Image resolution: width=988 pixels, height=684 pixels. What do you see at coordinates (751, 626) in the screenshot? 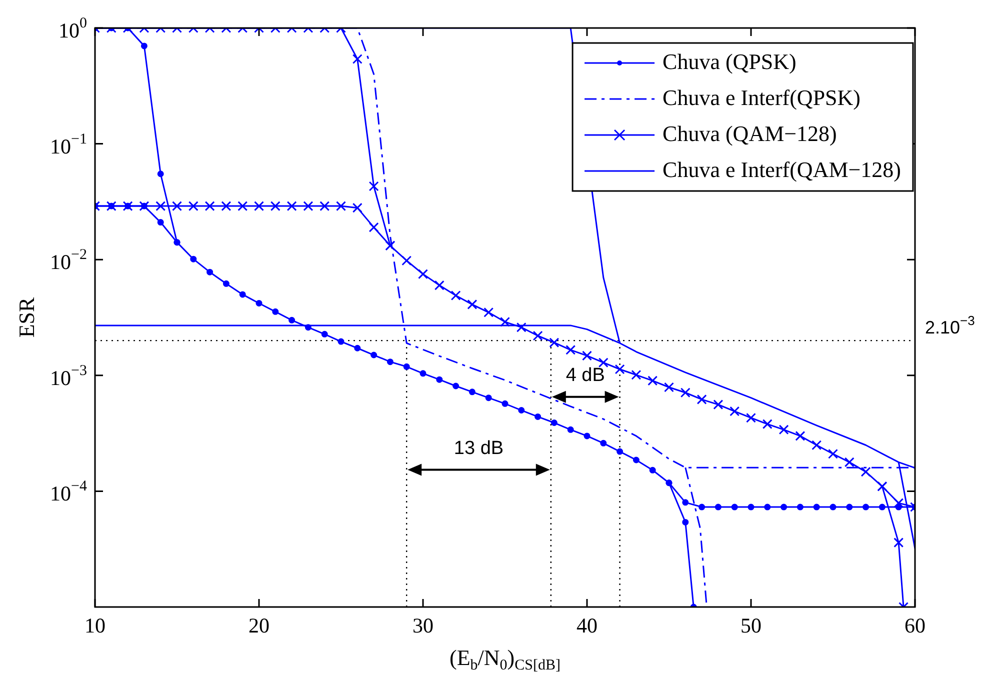
I see `x-tick-label: 50` at bounding box center [751, 626].